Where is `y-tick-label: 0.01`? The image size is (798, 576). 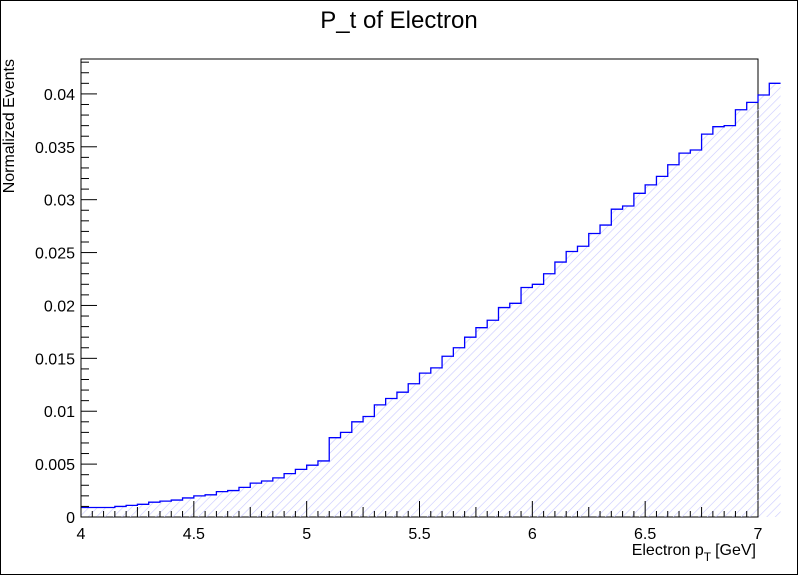 y-tick-label: 0.01 is located at coordinates (59, 412).